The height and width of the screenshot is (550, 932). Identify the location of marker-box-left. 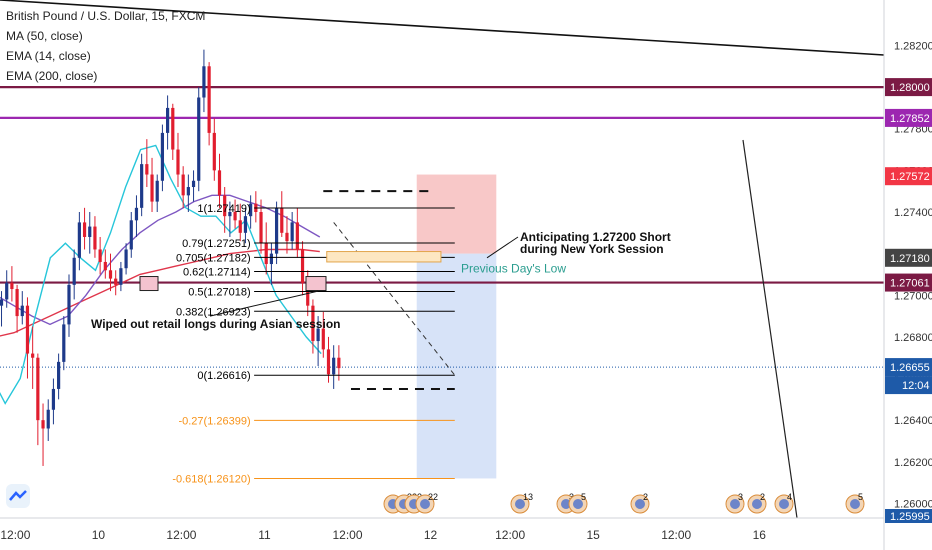
(149, 284).